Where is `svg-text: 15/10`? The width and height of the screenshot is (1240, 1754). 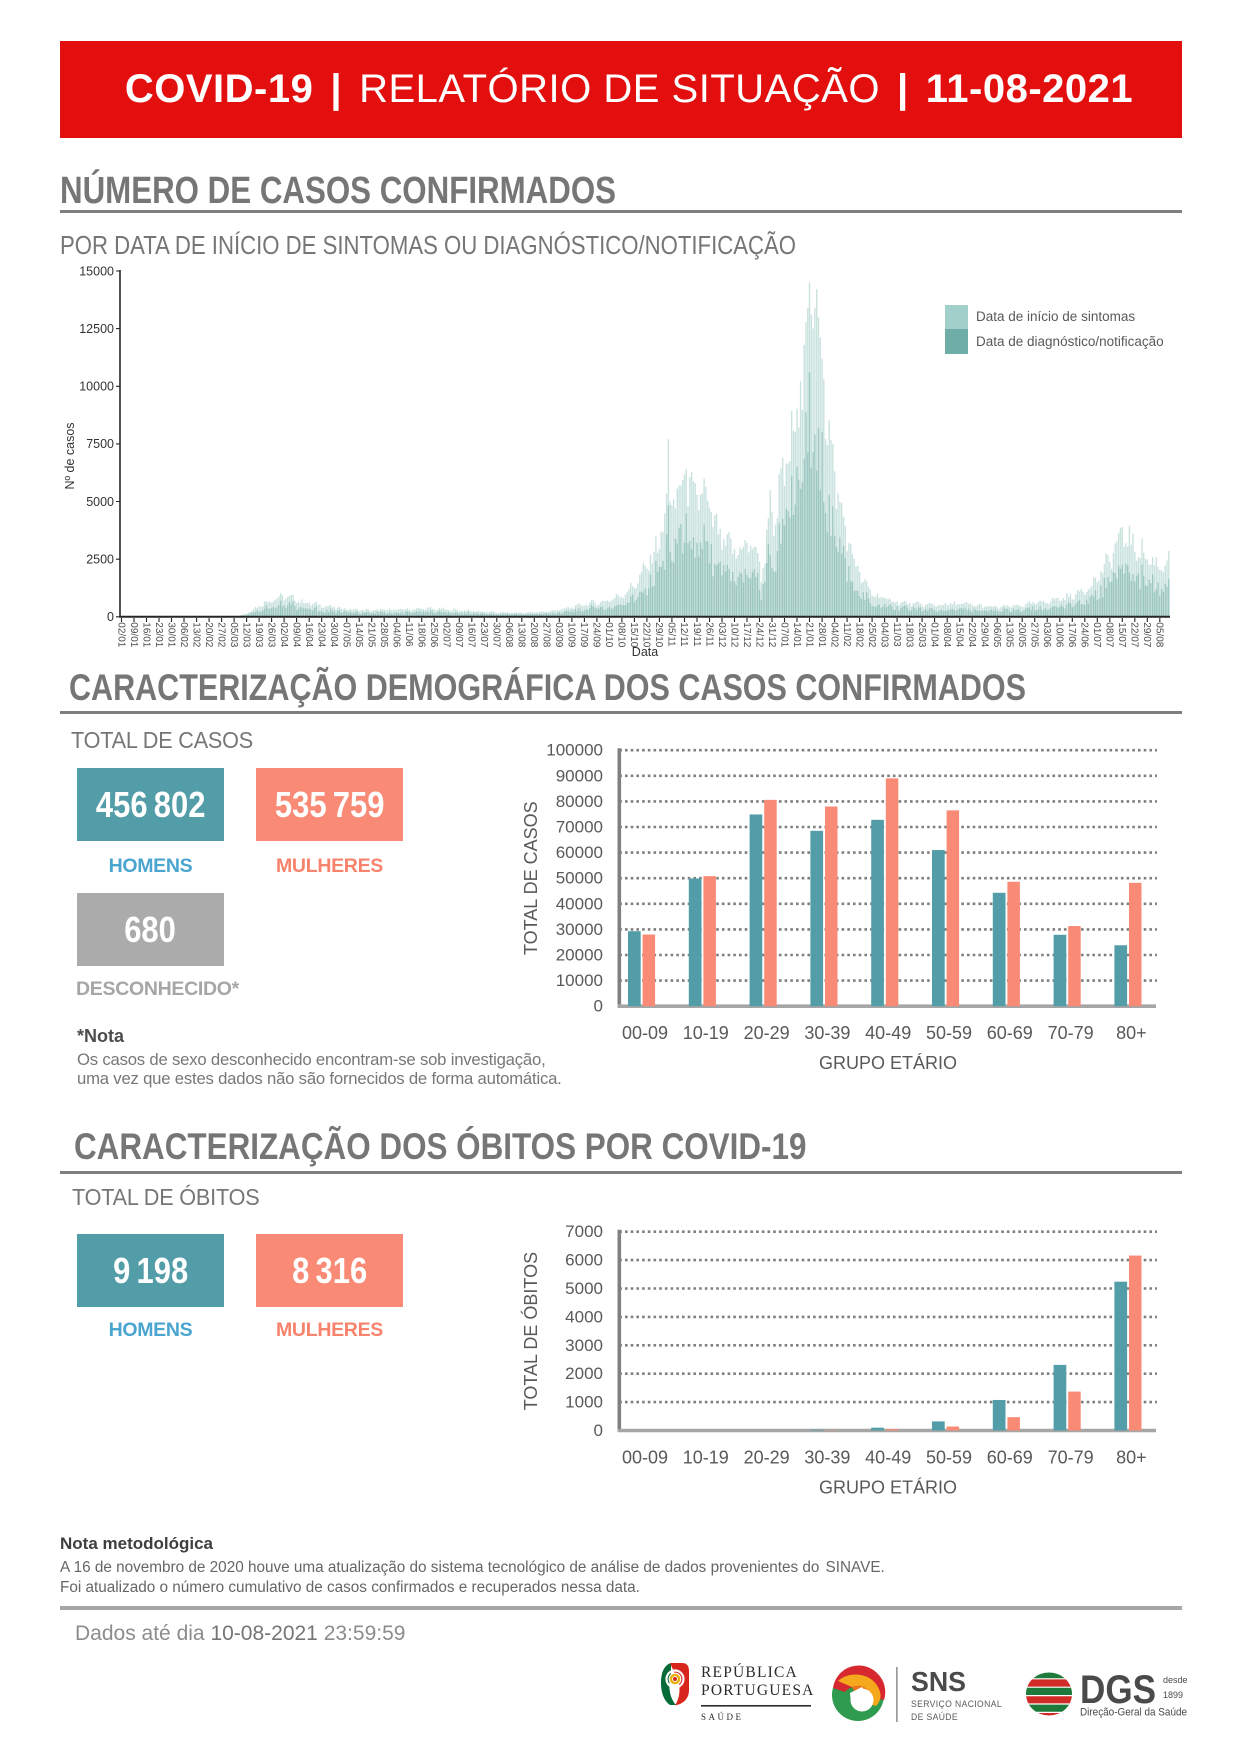 svg-text: 15/10 is located at coordinates (633, 634).